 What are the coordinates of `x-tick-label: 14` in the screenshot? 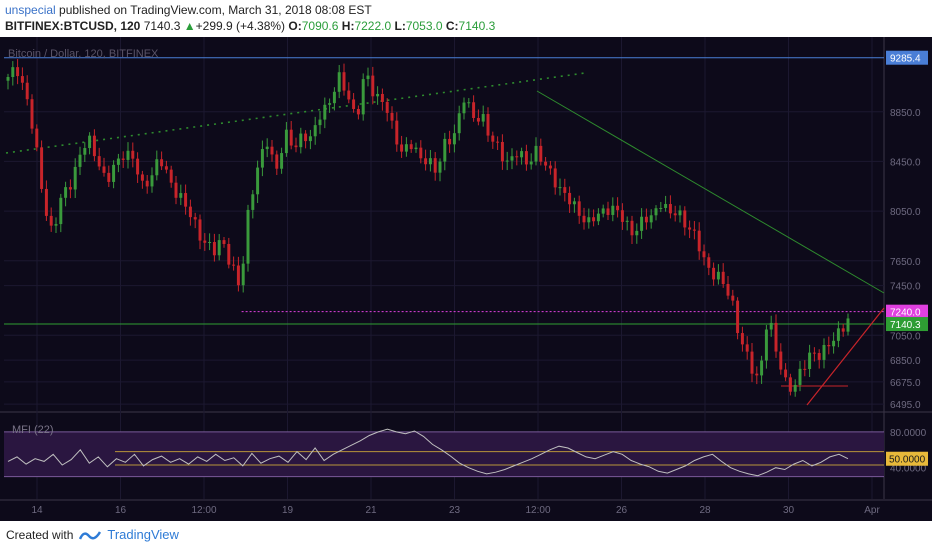 It's located at (37, 510).